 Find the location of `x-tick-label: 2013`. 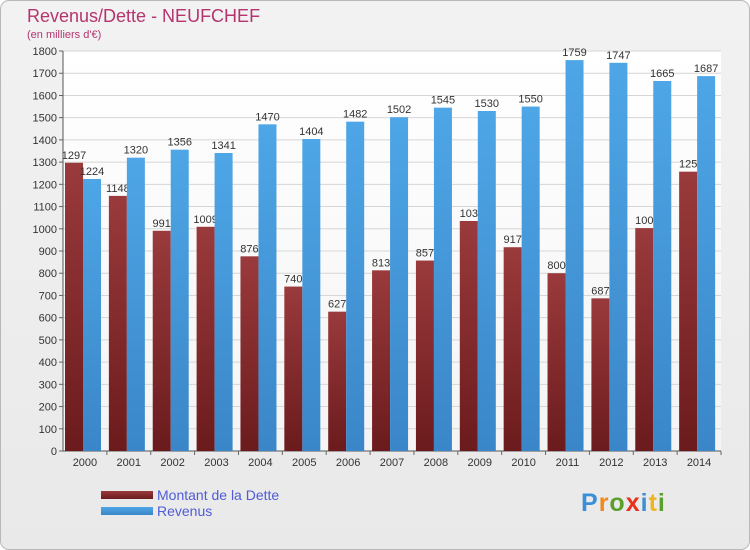

x-tick-label: 2013 is located at coordinates (655, 463).